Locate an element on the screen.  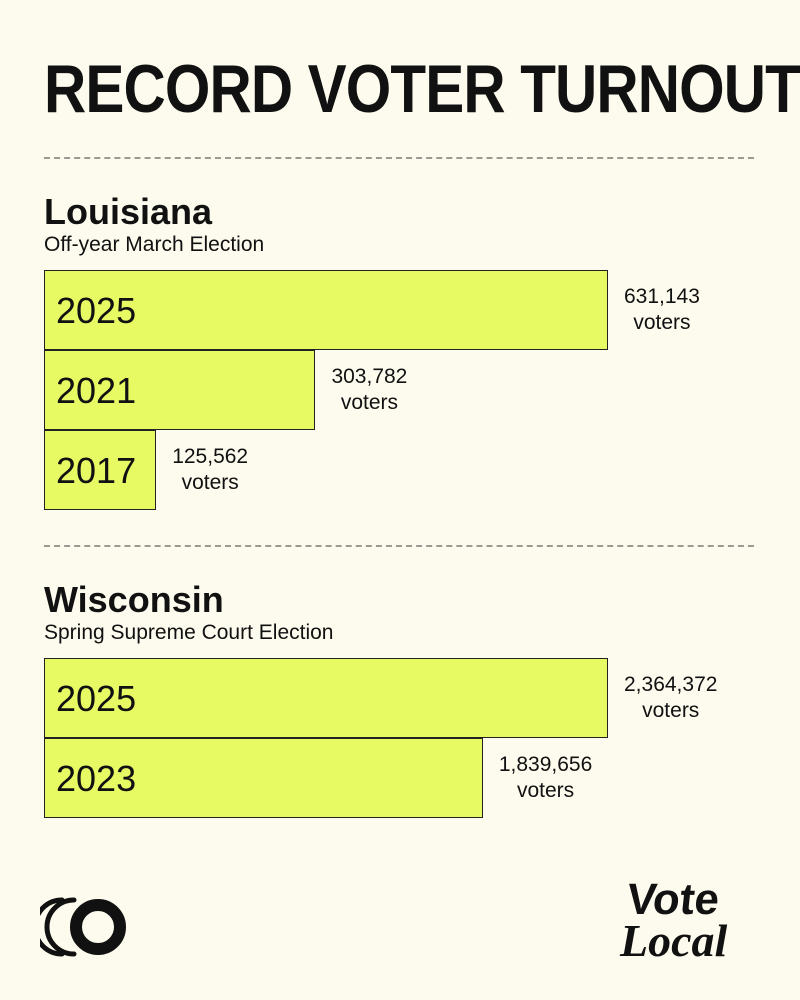
section-title: Louisiana is located at coordinates (128, 211).